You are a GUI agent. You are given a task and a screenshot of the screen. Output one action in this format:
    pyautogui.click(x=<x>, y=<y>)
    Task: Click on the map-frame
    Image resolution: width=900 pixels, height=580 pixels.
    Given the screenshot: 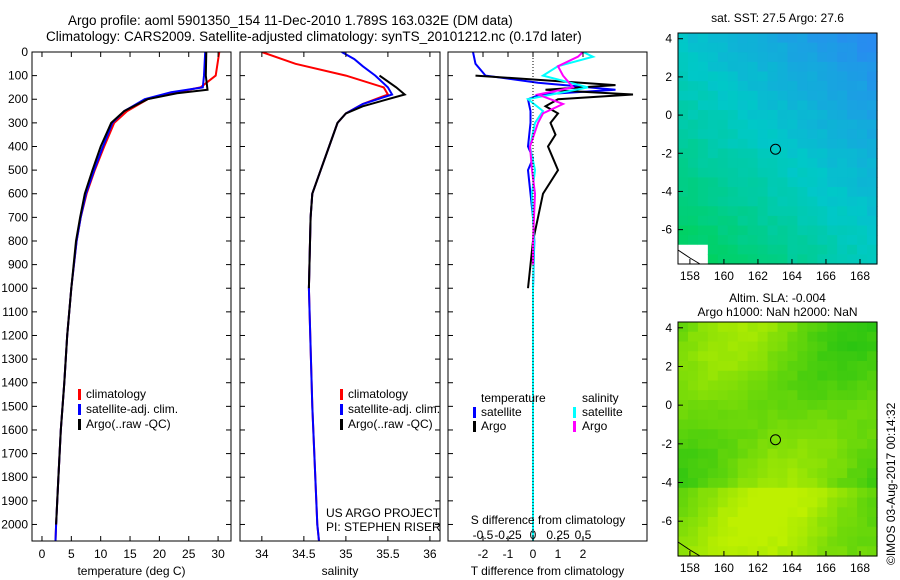 What is the action you would take?
    pyautogui.click(x=777, y=148)
    